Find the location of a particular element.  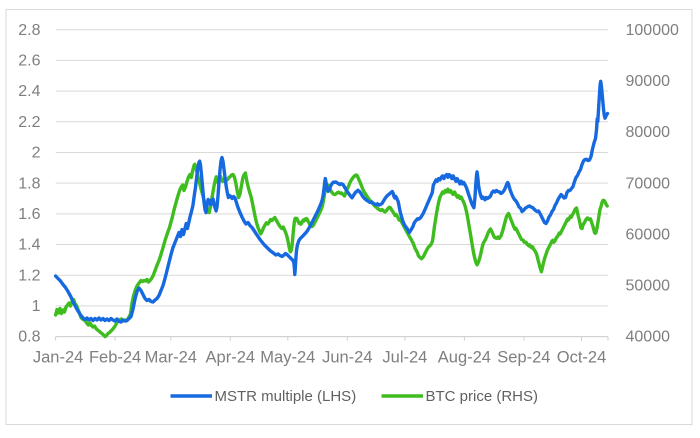

svg-text: 70000 is located at coordinates (648, 183).